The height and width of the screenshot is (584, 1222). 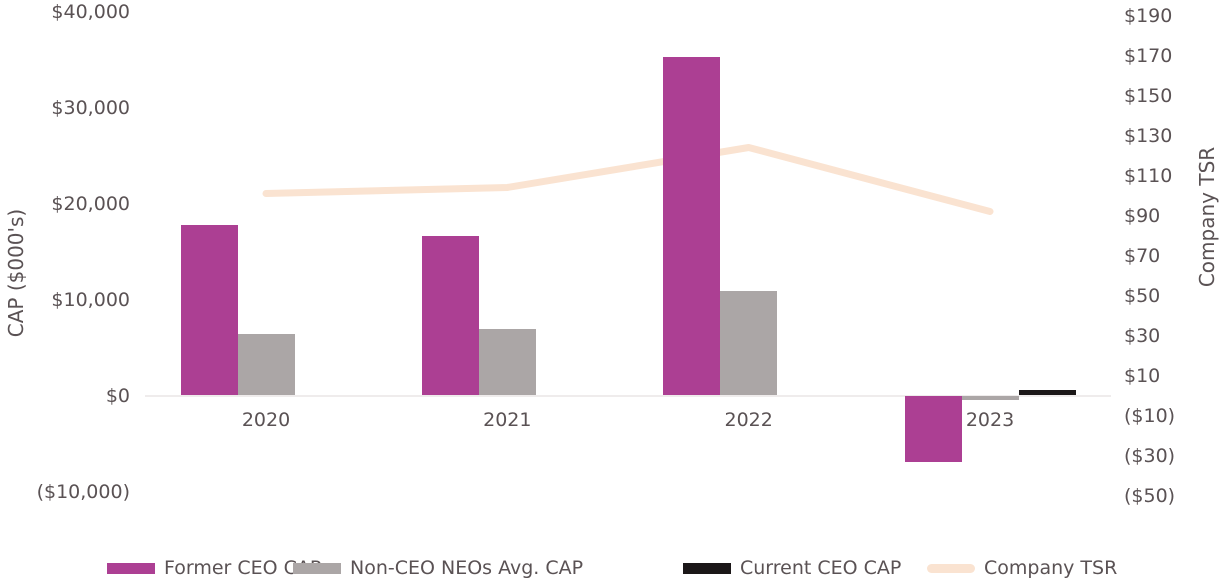 I want to click on right-axis-tick: $130, so click(x=1148, y=135).